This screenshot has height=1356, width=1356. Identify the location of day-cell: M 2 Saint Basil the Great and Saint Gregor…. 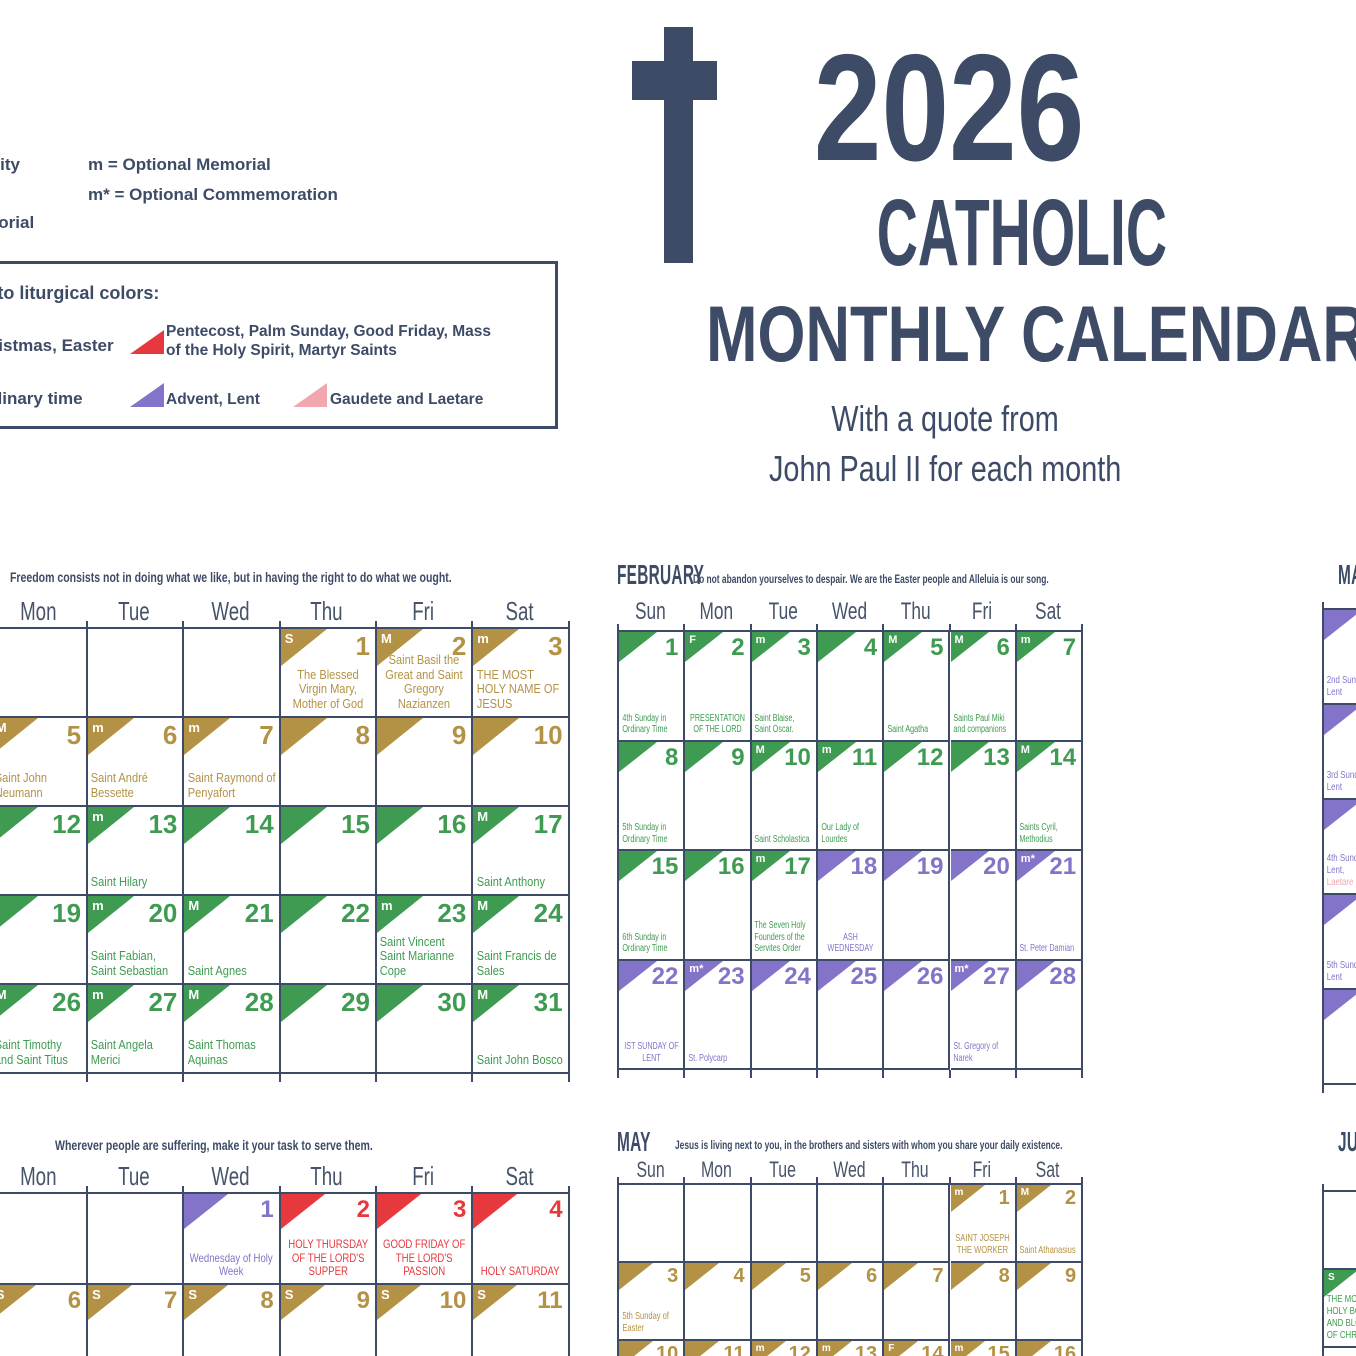
(425, 673).